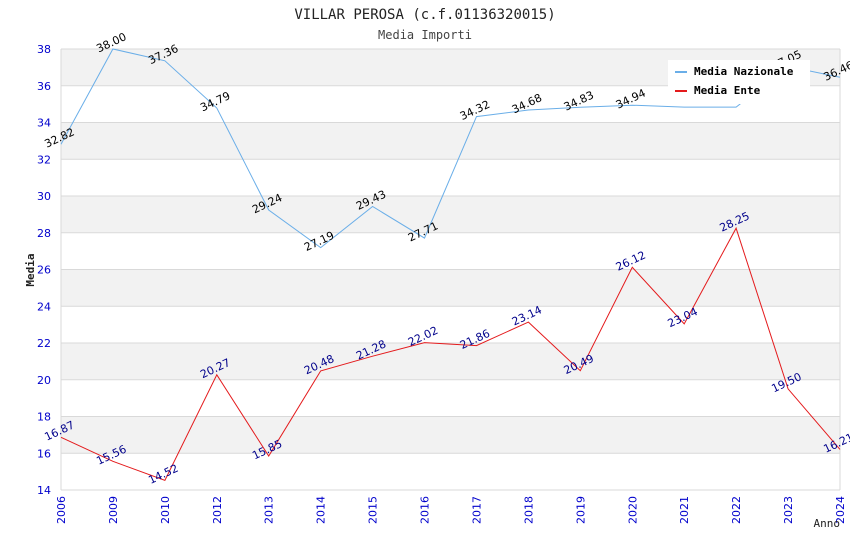  I want to click on x-tick-label: 2021, so click(684, 510).